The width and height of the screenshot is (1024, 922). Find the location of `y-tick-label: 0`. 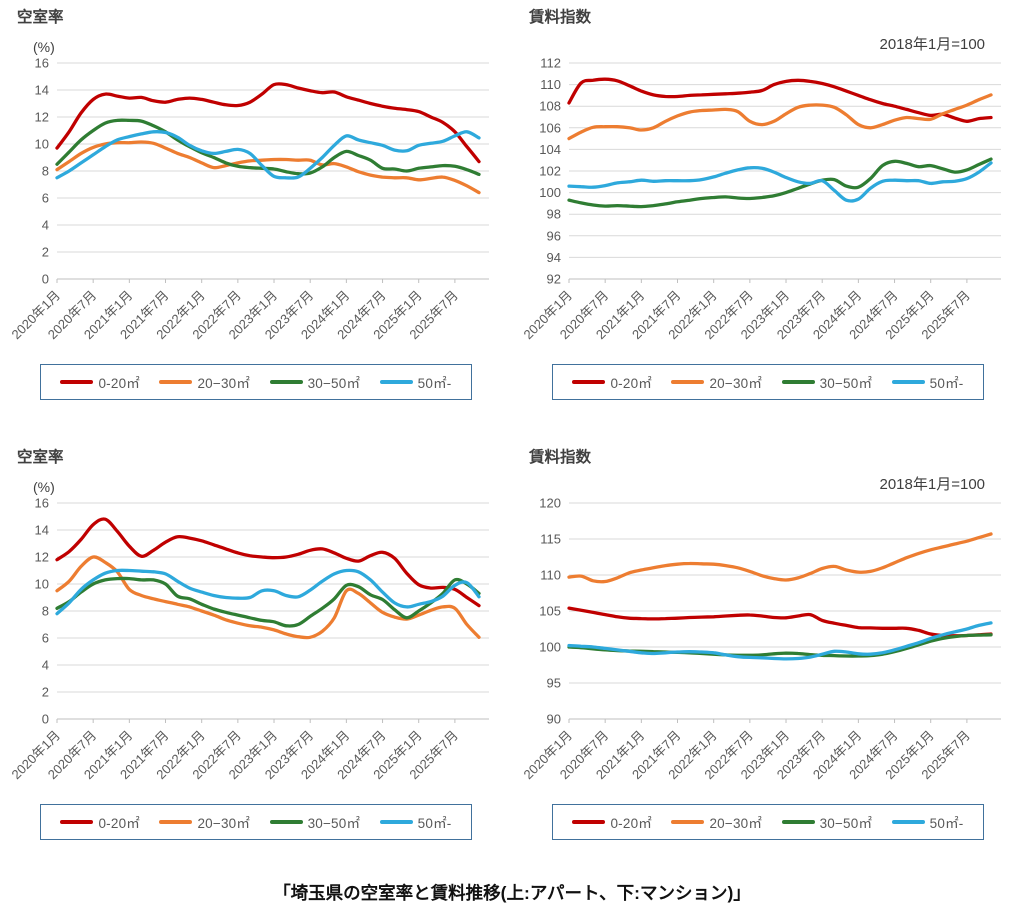

y-tick-label: 0 is located at coordinates (45, 719).